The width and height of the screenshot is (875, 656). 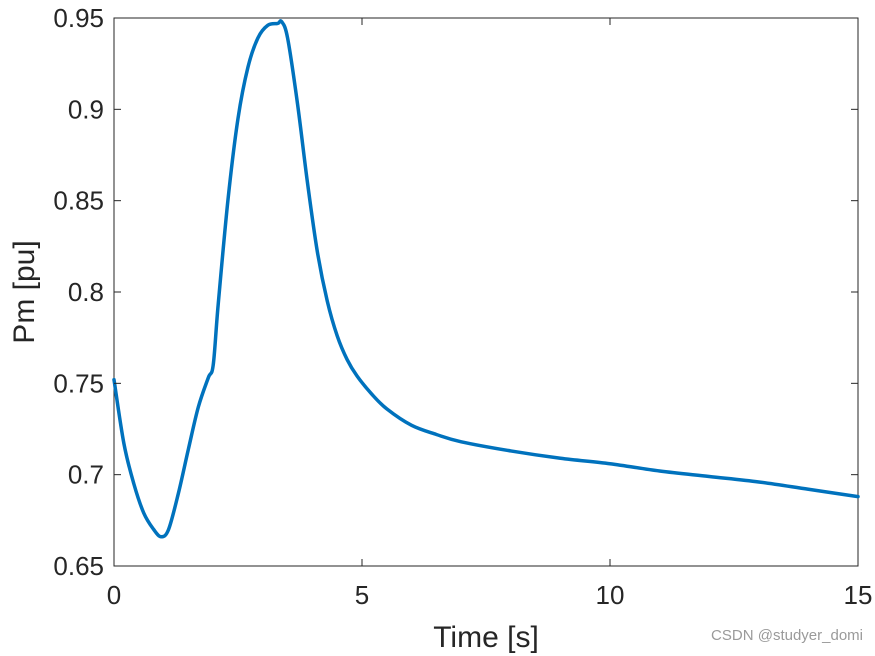 What do you see at coordinates (86, 475) in the screenshot?
I see `y-tick-label: 0.7` at bounding box center [86, 475].